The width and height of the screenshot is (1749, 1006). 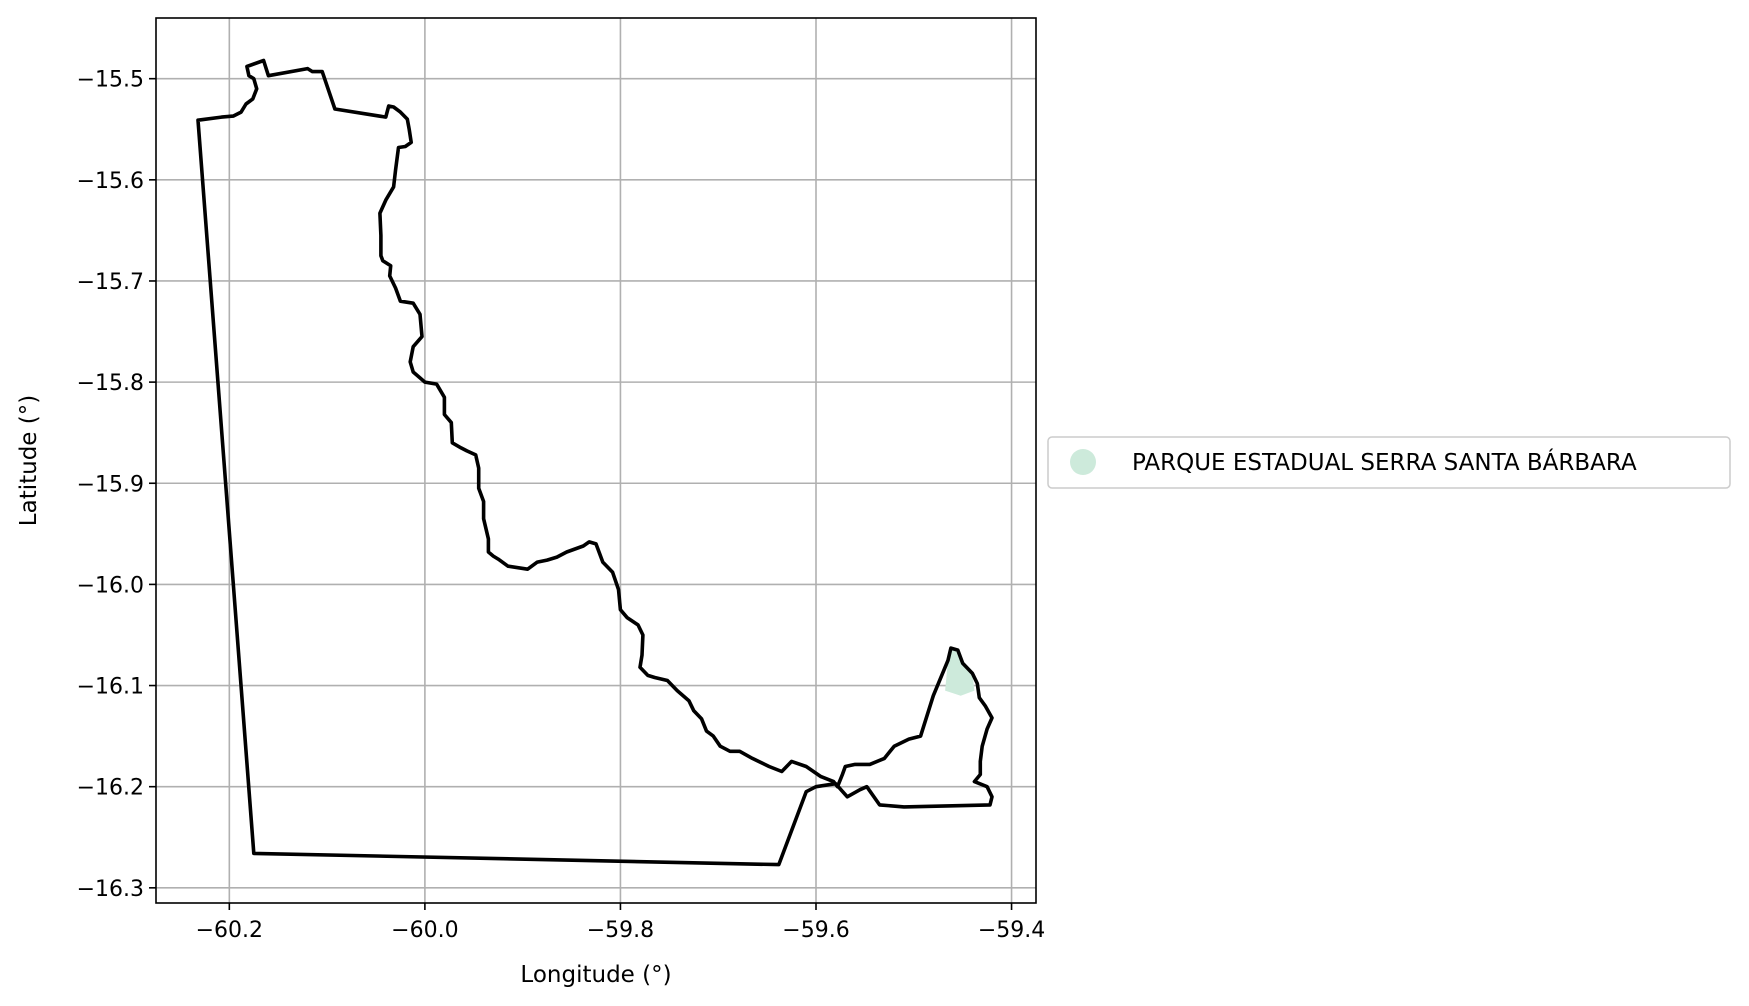 What do you see at coordinates (1384, 462) in the screenshot?
I see `legend-label: PARQUE ESTADUAL SERRA SANTA BÁRBARA` at bounding box center [1384, 462].